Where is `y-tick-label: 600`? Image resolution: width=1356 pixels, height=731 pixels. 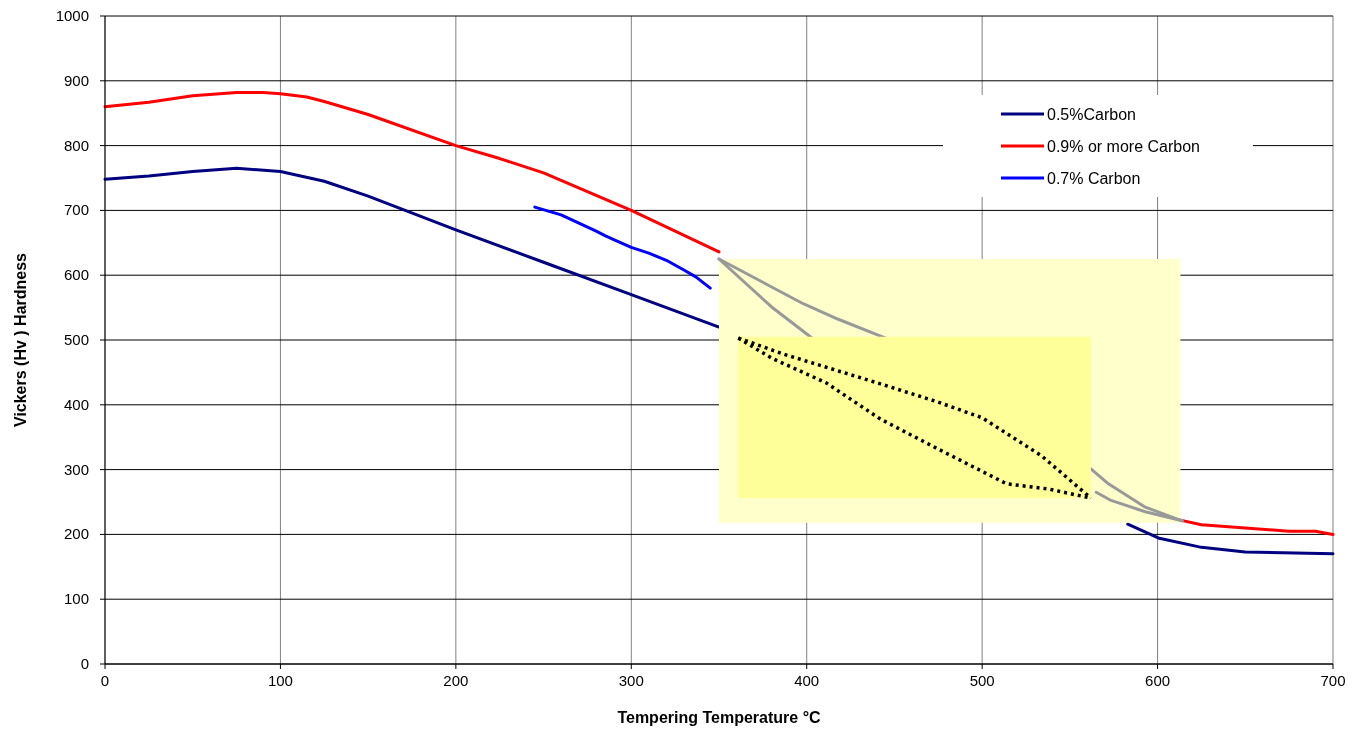 y-tick-label: 600 is located at coordinates (76, 275).